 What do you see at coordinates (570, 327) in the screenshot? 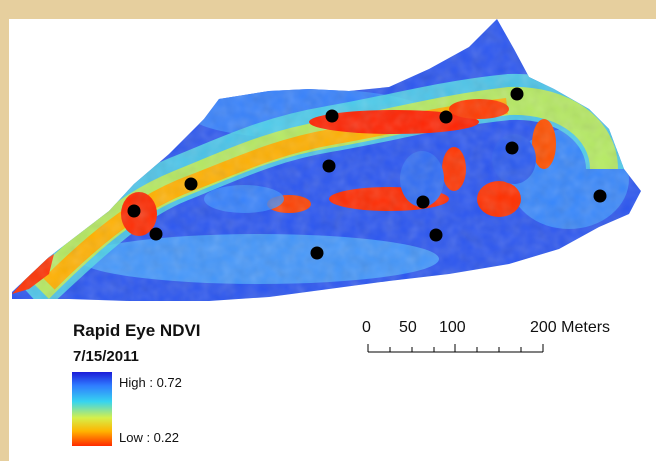
I see `scale-label-200: 200 Meters` at bounding box center [570, 327].